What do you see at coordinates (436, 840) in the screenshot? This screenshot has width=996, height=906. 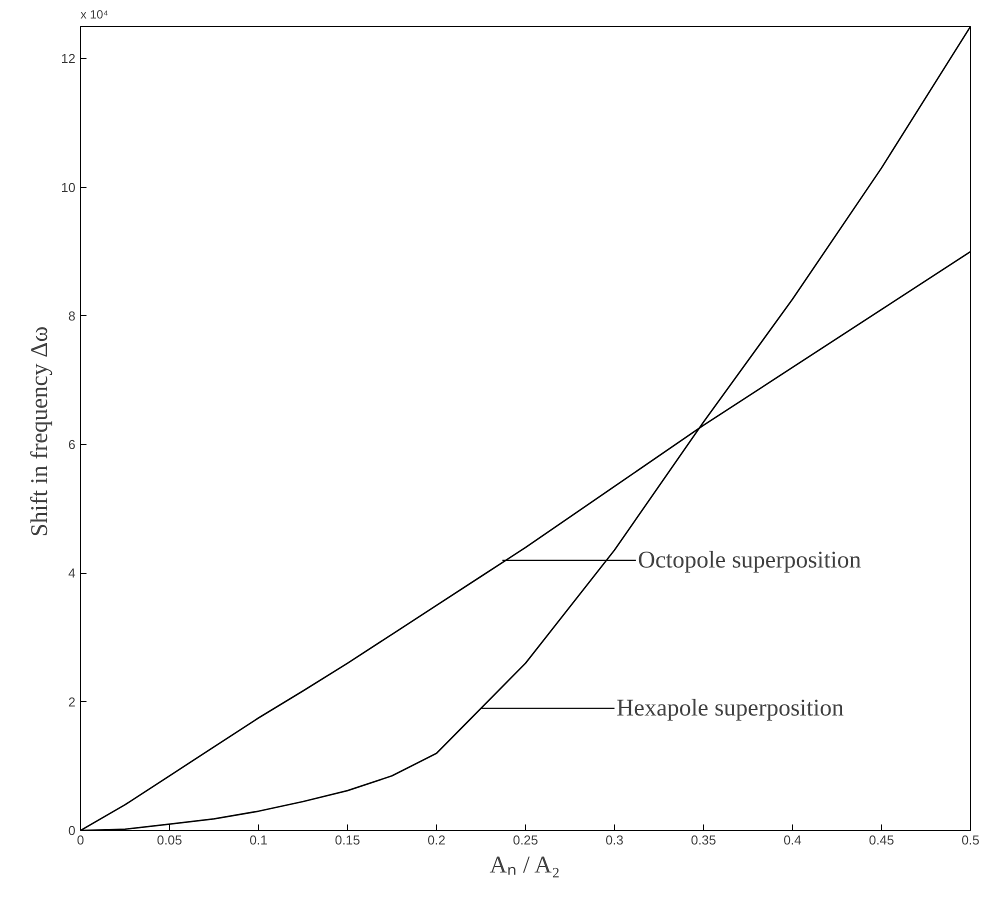 I see `x-tick-label: 0.2` at bounding box center [436, 840].